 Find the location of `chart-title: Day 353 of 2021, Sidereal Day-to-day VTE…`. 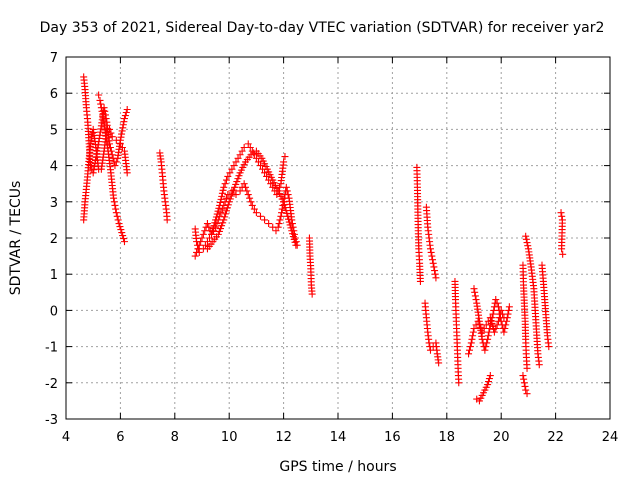

chart-title: Day 353 of 2021, Sidereal Day-to-day VTE… is located at coordinates (322, 28).